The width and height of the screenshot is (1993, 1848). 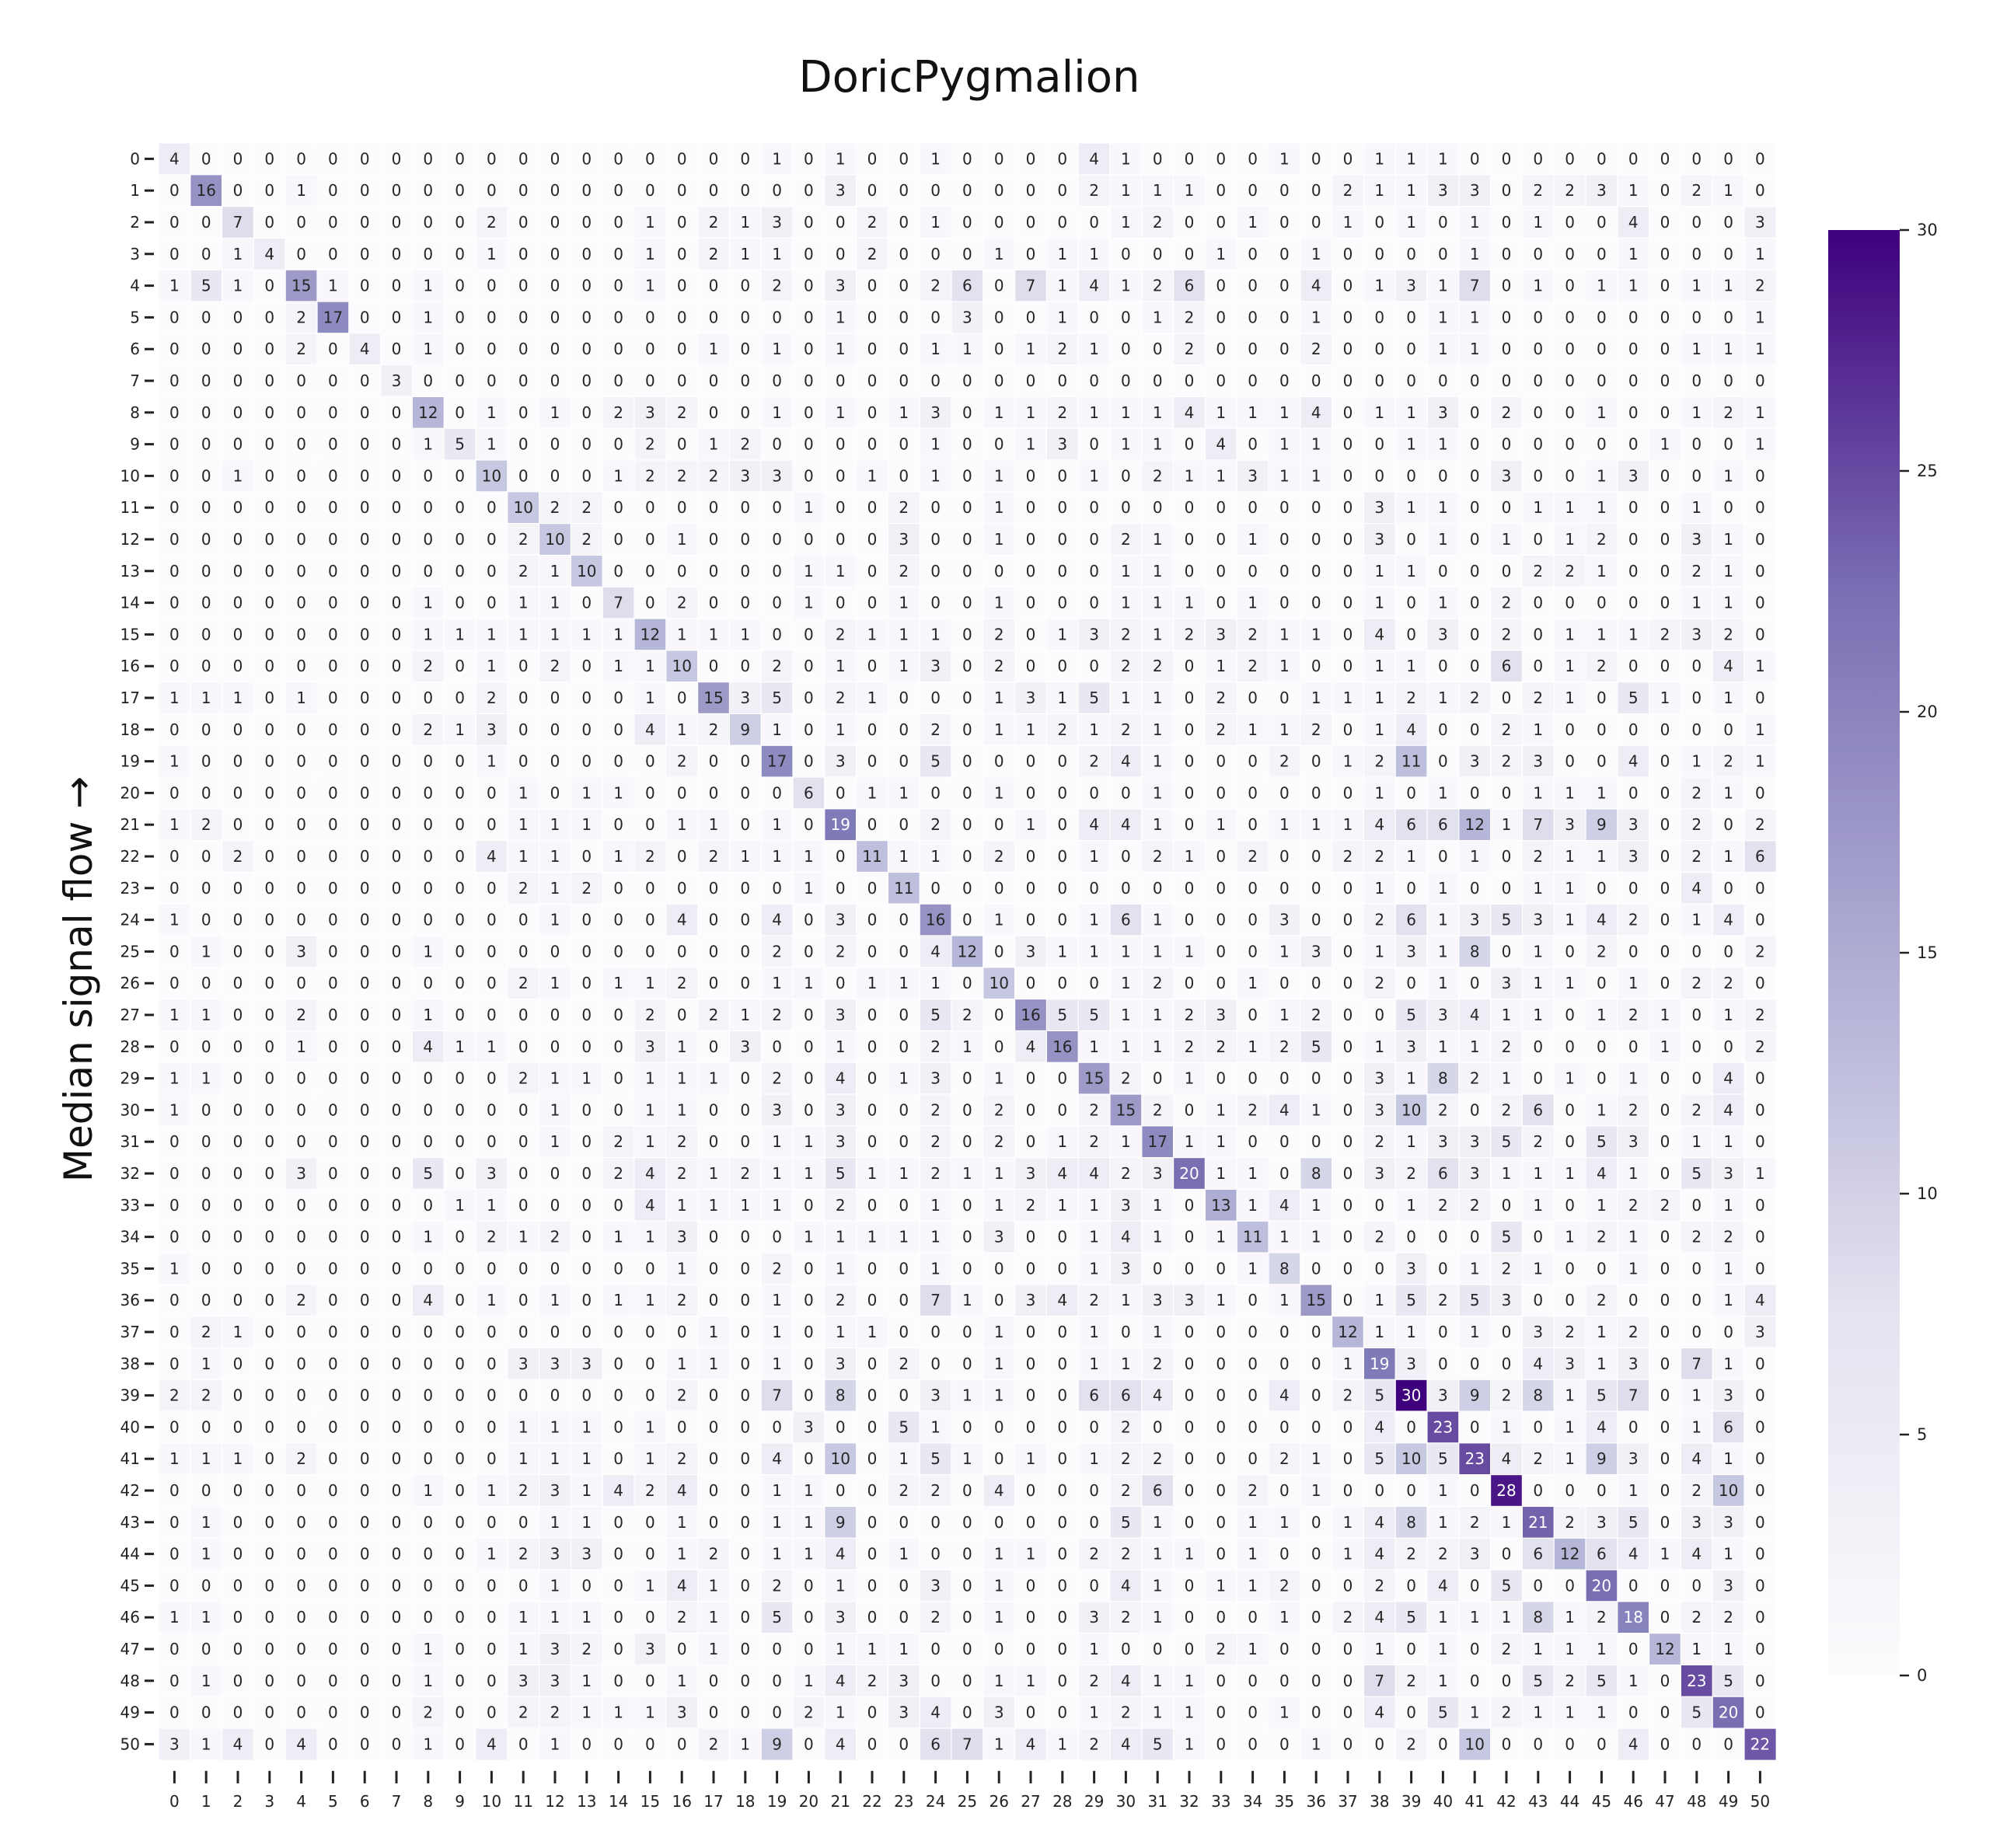 What do you see at coordinates (301, 1173) in the screenshot?
I see `cell-value-label: 3` at bounding box center [301, 1173].